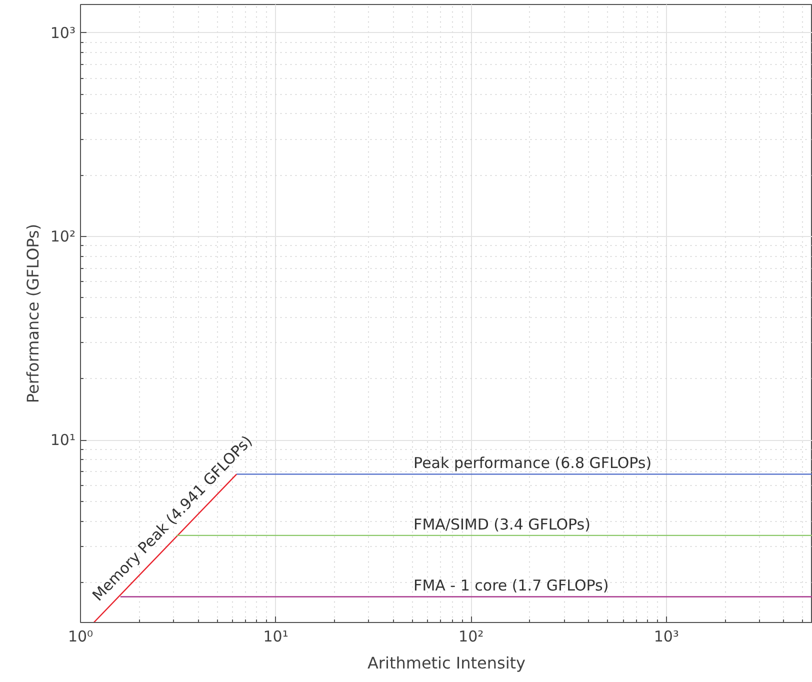 Image resolution: width=812 pixels, height=682 pixels. I want to click on y-tick-label: 10², so click(63, 237).